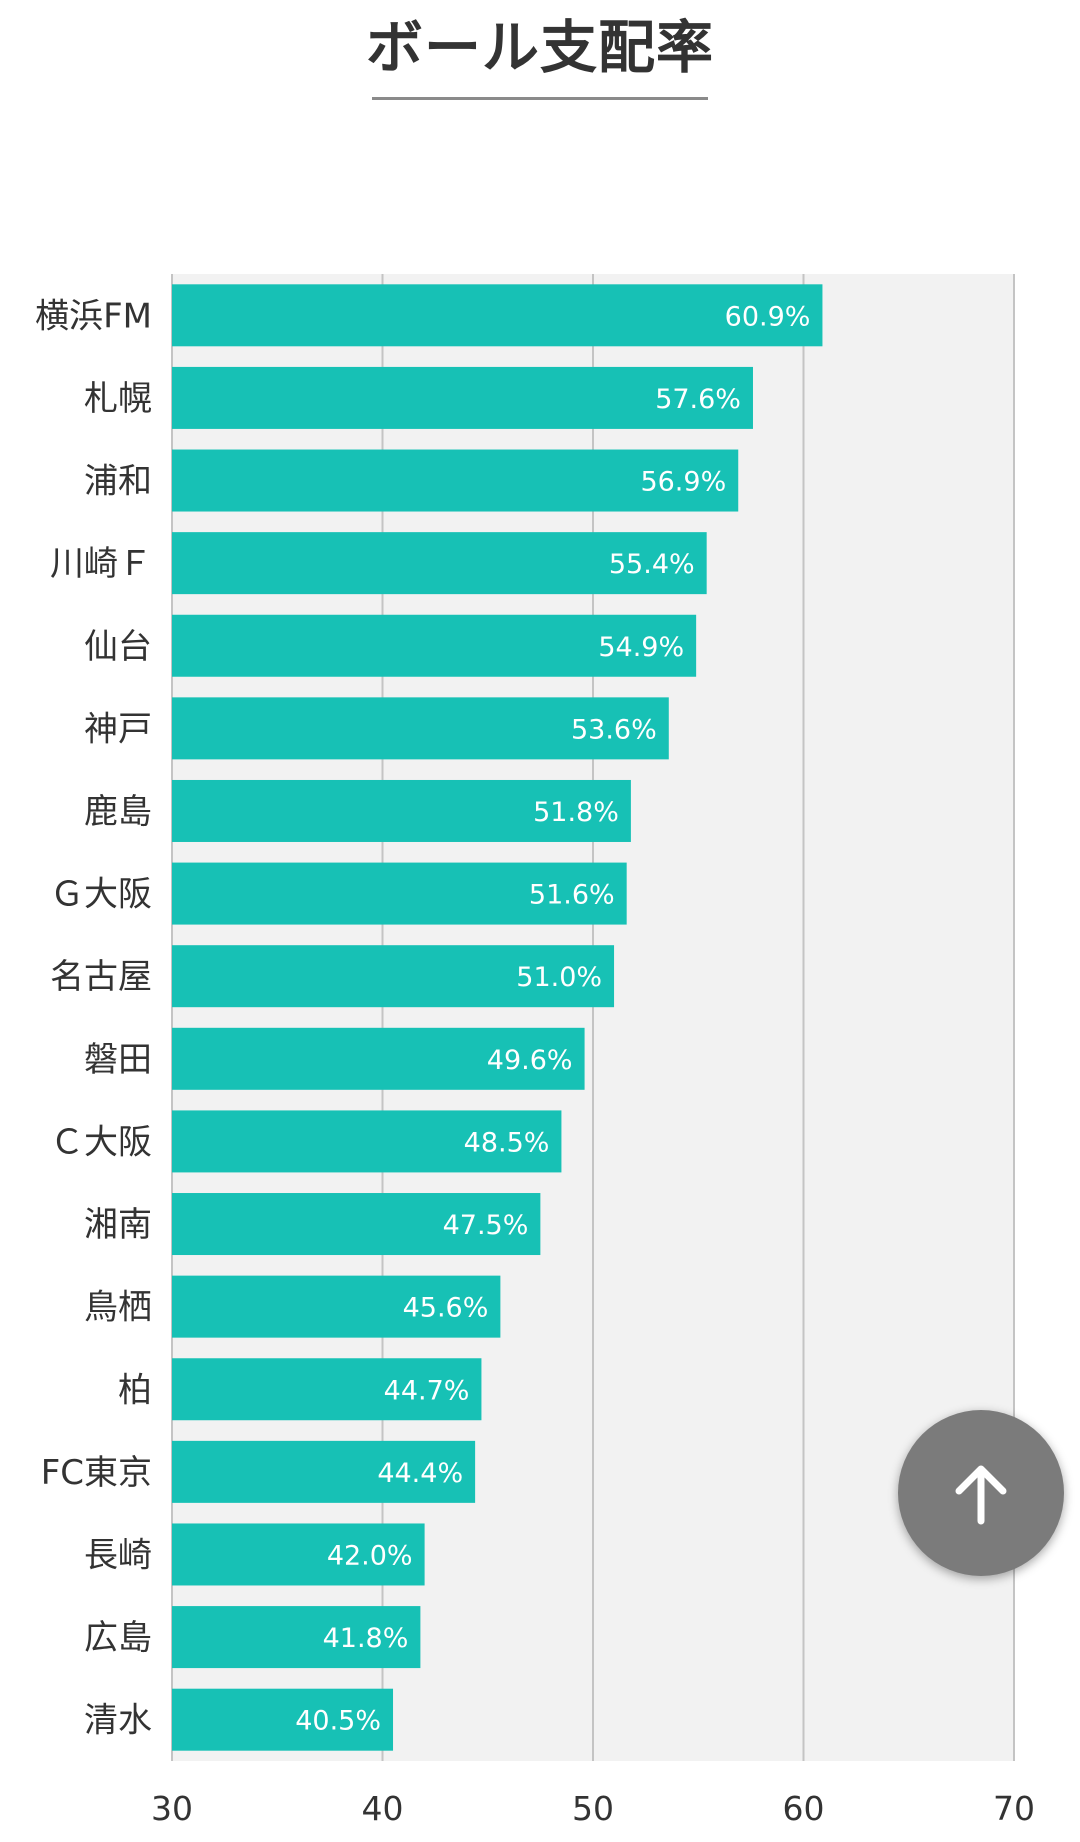  I want to click on x-tick-label: 40, so click(383, 1808).